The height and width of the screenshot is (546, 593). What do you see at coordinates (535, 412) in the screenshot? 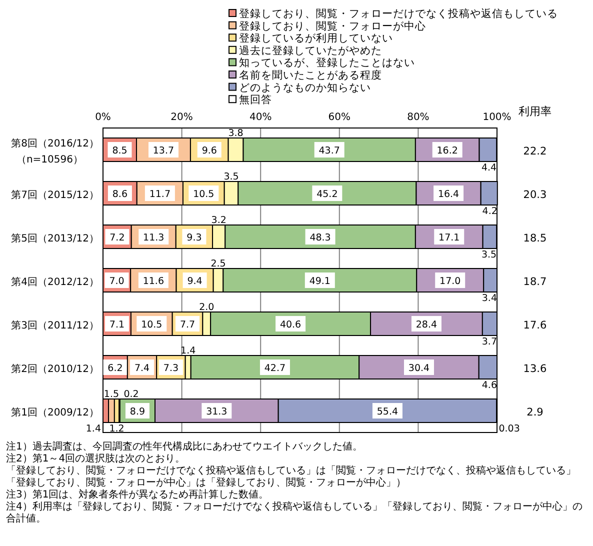
I see `data-label: 2.9` at bounding box center [535, 412].